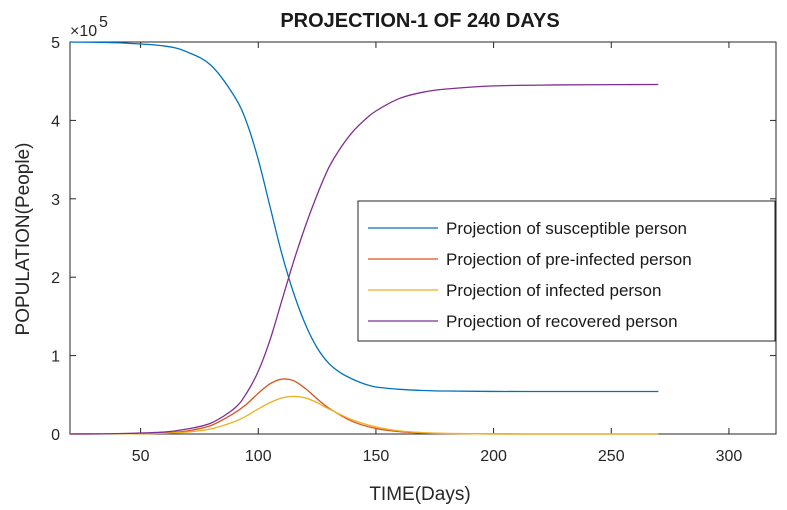 The height and width of the screenshot is (510, 787). What do you see at coordinates (258, 456) in the screenshot?
I see `x-tick-label: 100` at bounding box center [258, 456].